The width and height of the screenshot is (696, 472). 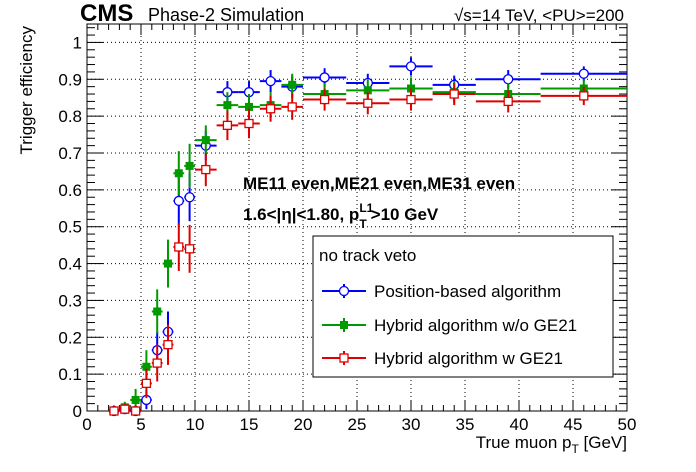 I want to click on x-axis-label: True muon pT [GeV], so click(x=551, y=444).